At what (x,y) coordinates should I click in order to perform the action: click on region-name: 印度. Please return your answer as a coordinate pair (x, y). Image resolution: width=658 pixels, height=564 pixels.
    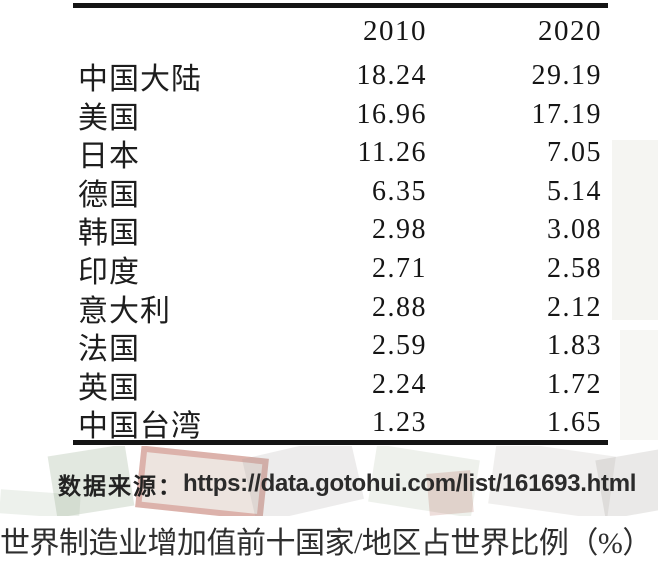
    Looking at the image, I should click on (109, 272).